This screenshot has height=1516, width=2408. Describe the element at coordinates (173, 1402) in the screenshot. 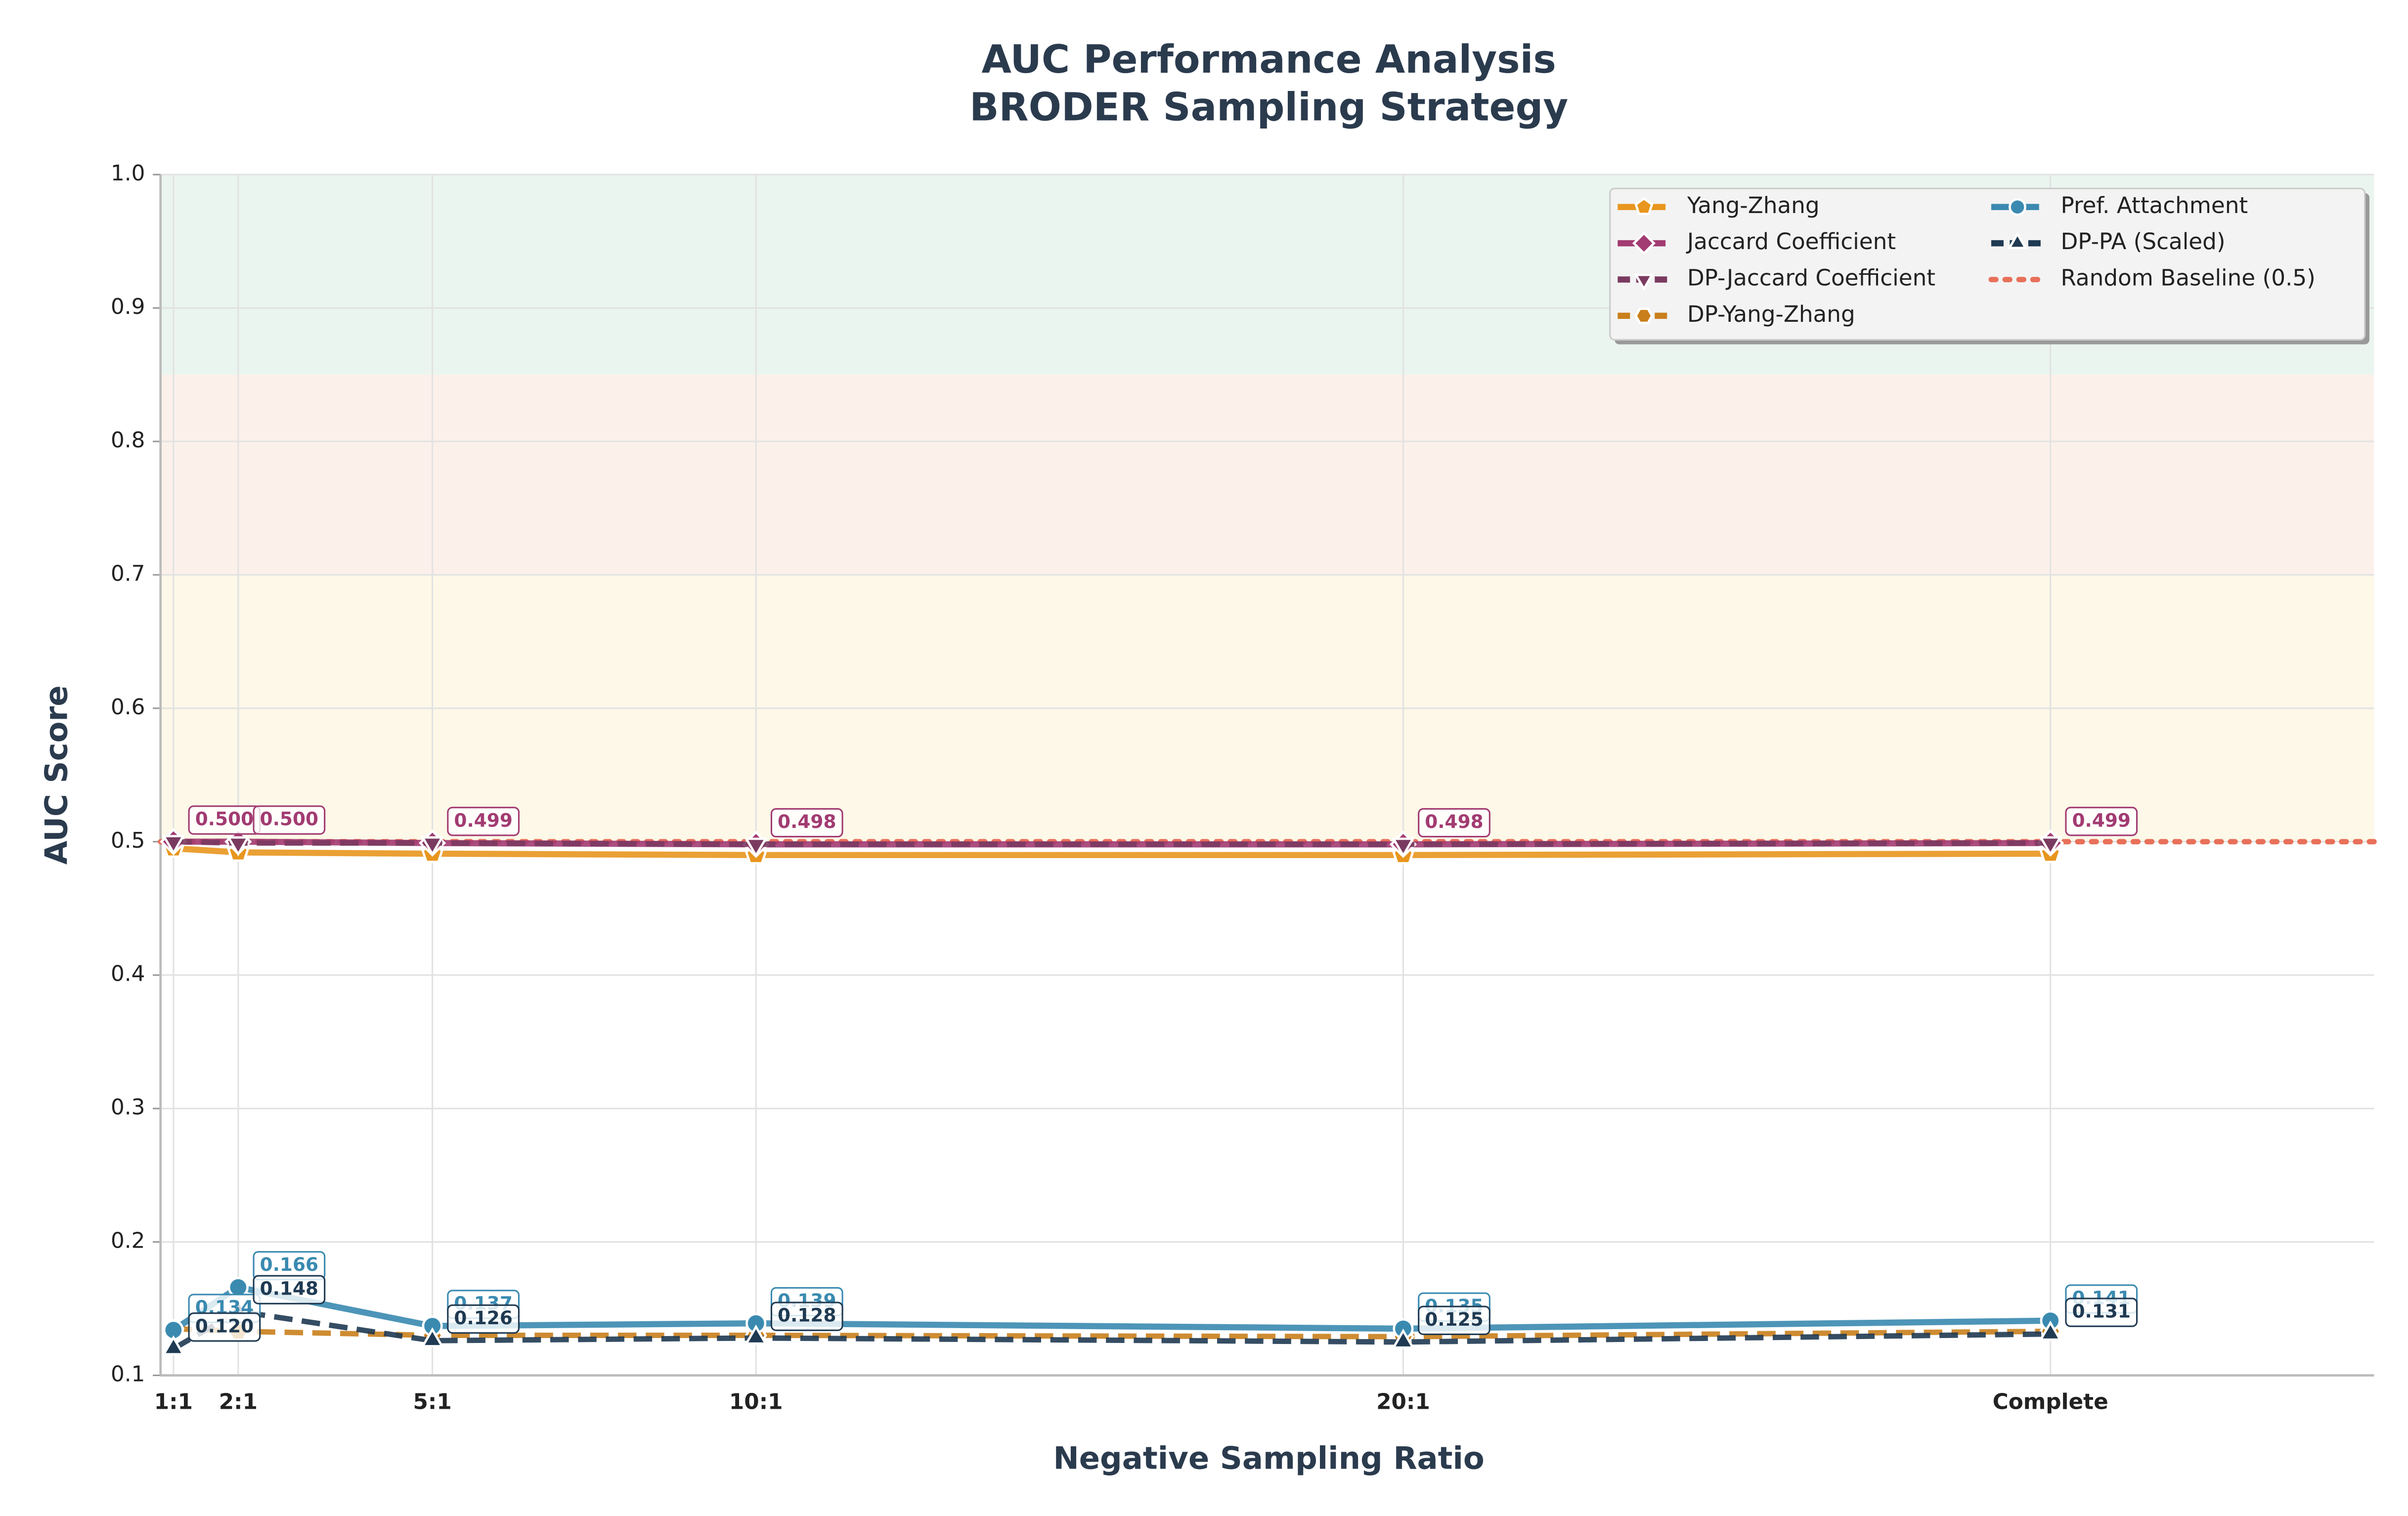

I see `x-tick-label: 1:1` at that location.